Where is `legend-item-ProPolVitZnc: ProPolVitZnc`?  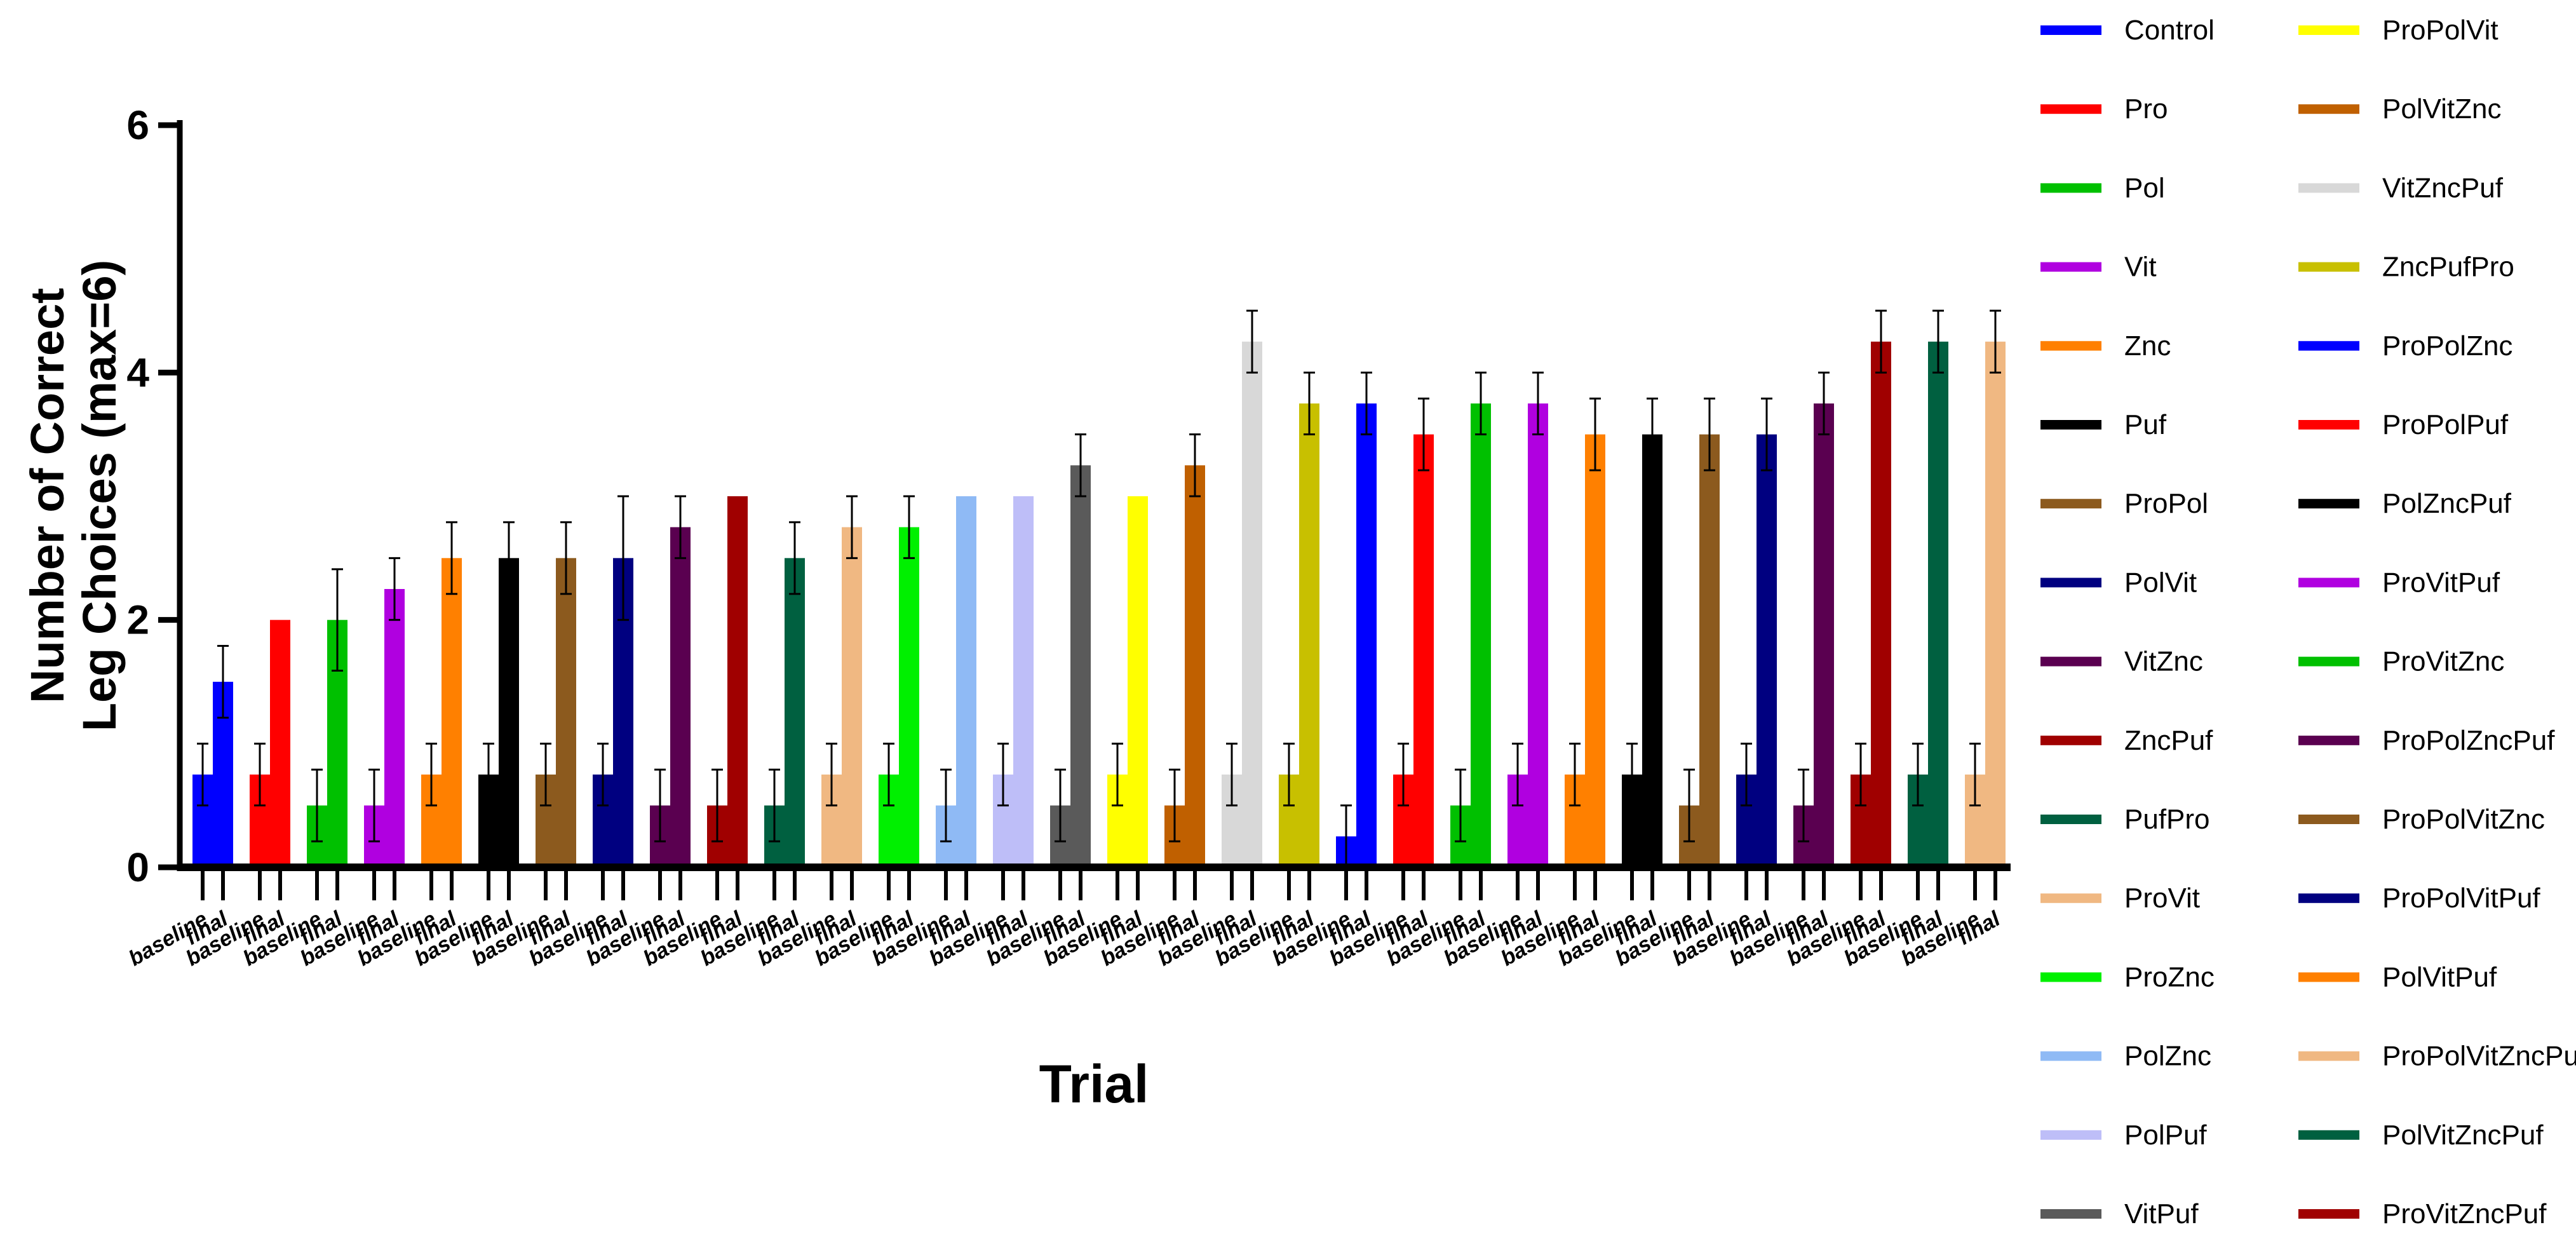
legend-item-ProPolVitZnc: ProPolVitZnc is located at coordinates (2421, 819).